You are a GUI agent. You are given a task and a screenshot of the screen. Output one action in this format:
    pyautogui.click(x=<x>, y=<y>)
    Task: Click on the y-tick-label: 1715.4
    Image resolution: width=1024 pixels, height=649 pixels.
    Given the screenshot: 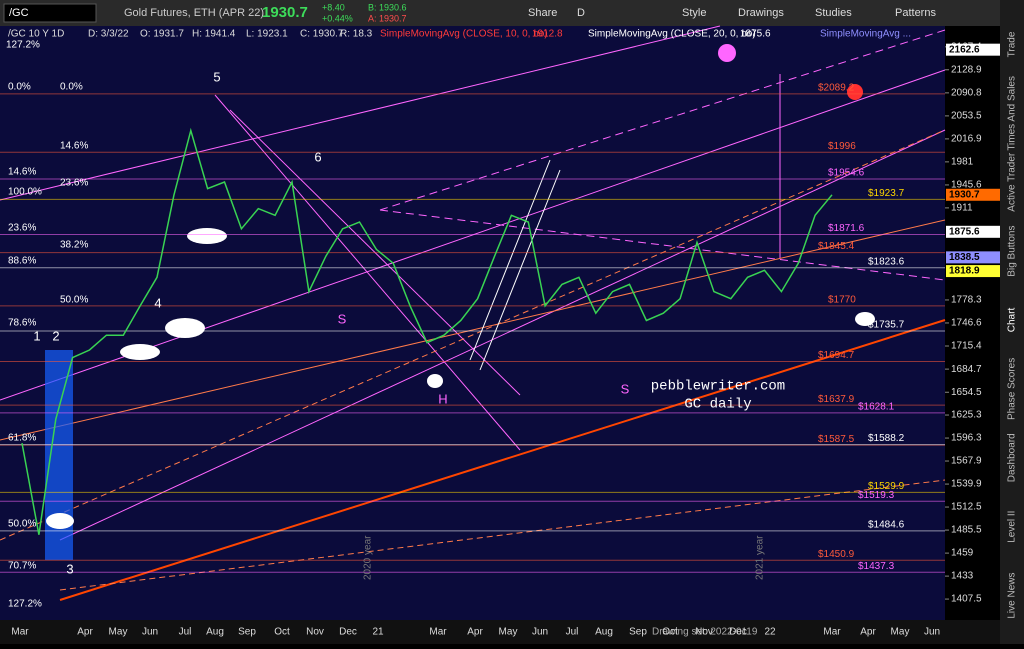 What is the action you would take?
    pyautogui.click(x=966, y=346)
    